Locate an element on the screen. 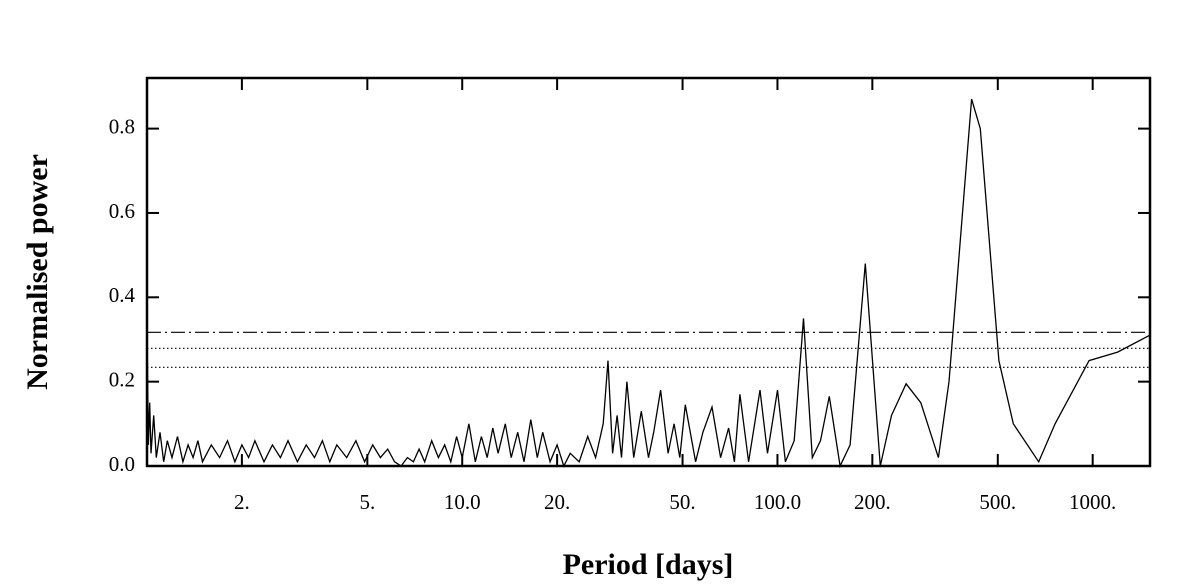  x-axis-label: Period [days] is located at coordinates (648, 564).